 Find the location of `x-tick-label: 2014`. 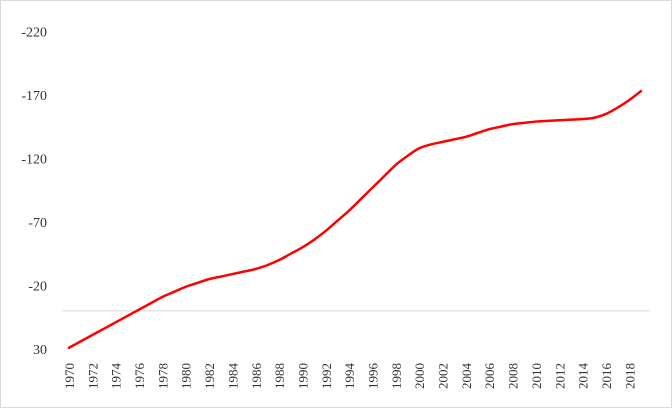

x-tick-label: 2014 is located at coordinates (583, 376).